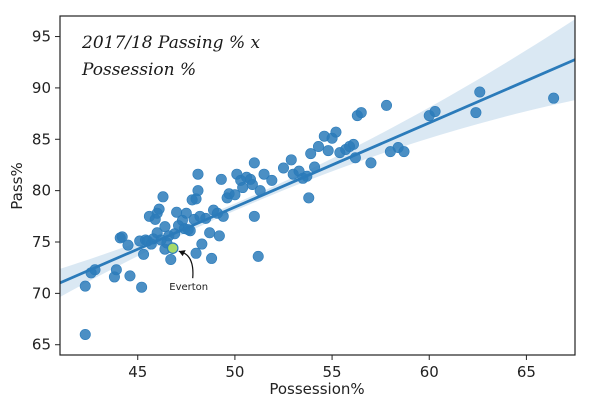 The width and height of the screenshot is (593, 408). Describe the element at coordinates (41, 293) in the screenshot. I see `y-tick-label-70: 70` at that location.